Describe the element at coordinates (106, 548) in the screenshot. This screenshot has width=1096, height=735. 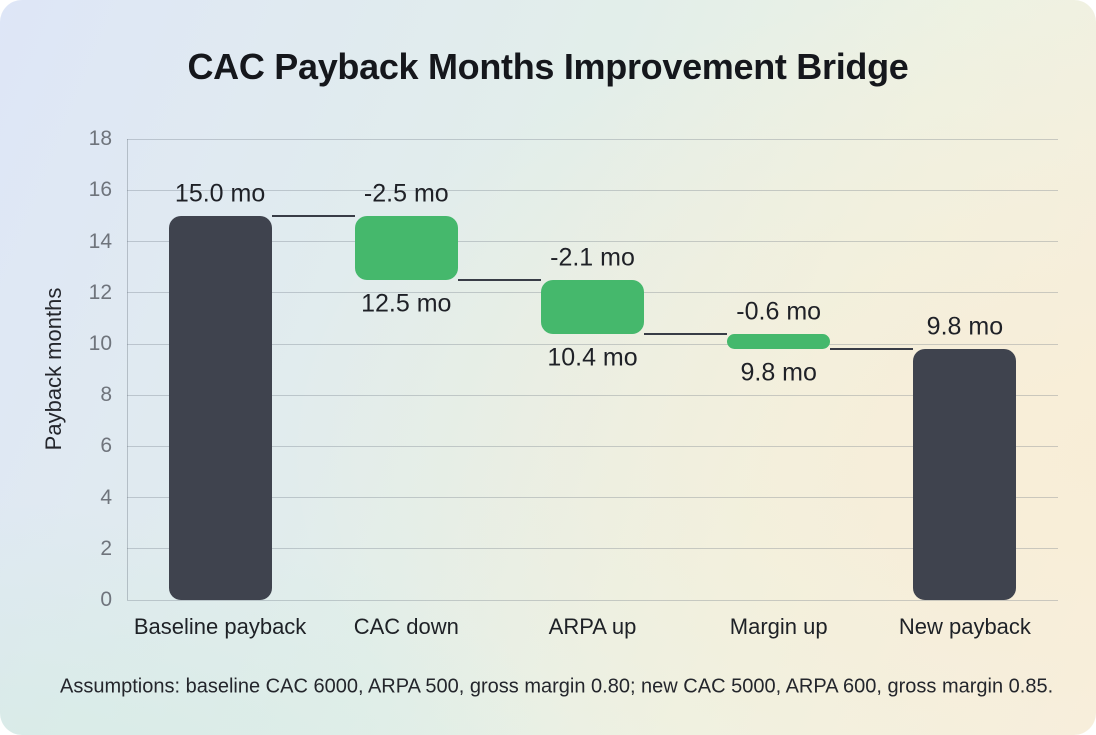
I see `y-tick-label: 2` at that location.